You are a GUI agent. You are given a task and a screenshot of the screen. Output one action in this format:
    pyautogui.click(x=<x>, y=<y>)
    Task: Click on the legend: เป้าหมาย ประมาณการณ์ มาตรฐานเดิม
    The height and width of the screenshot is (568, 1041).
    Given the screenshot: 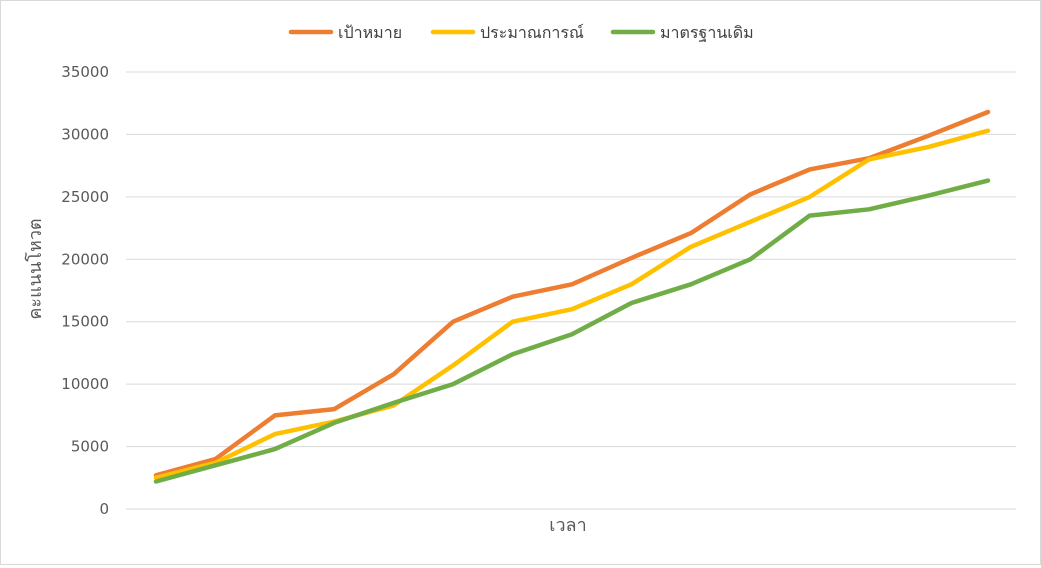 What is the action you would take?
    pyautogui.click(x=521, y=32)
    